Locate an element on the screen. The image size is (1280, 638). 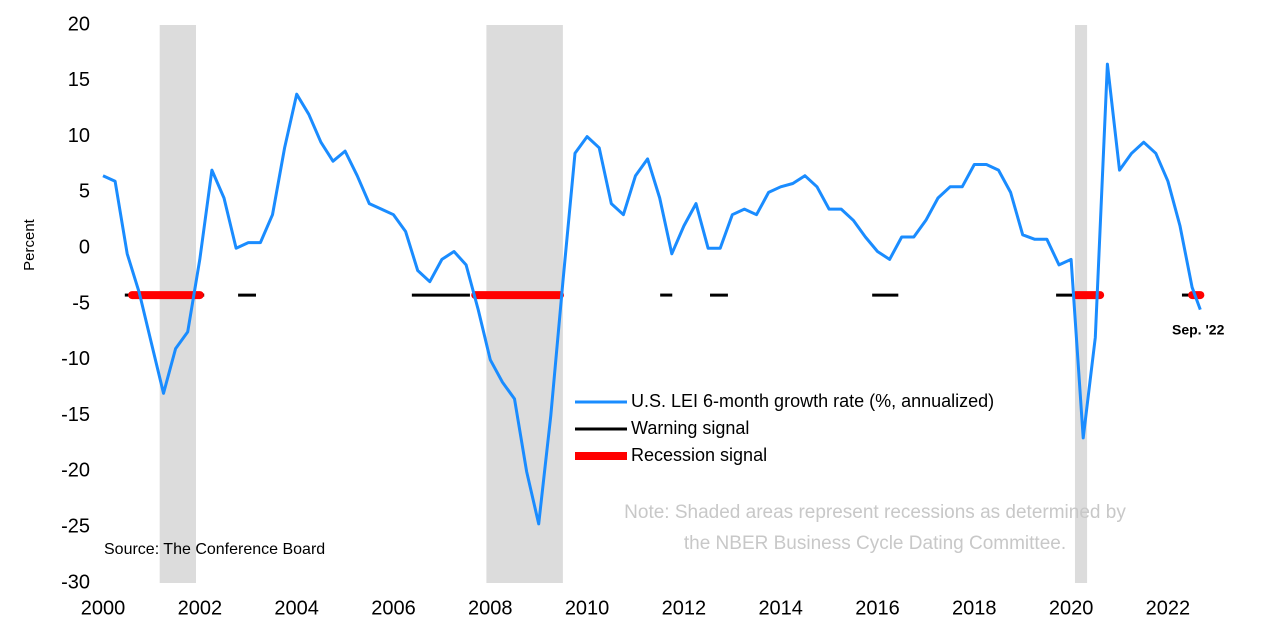
end-label: Sep. '22 is located at coordinates (1198, 330).